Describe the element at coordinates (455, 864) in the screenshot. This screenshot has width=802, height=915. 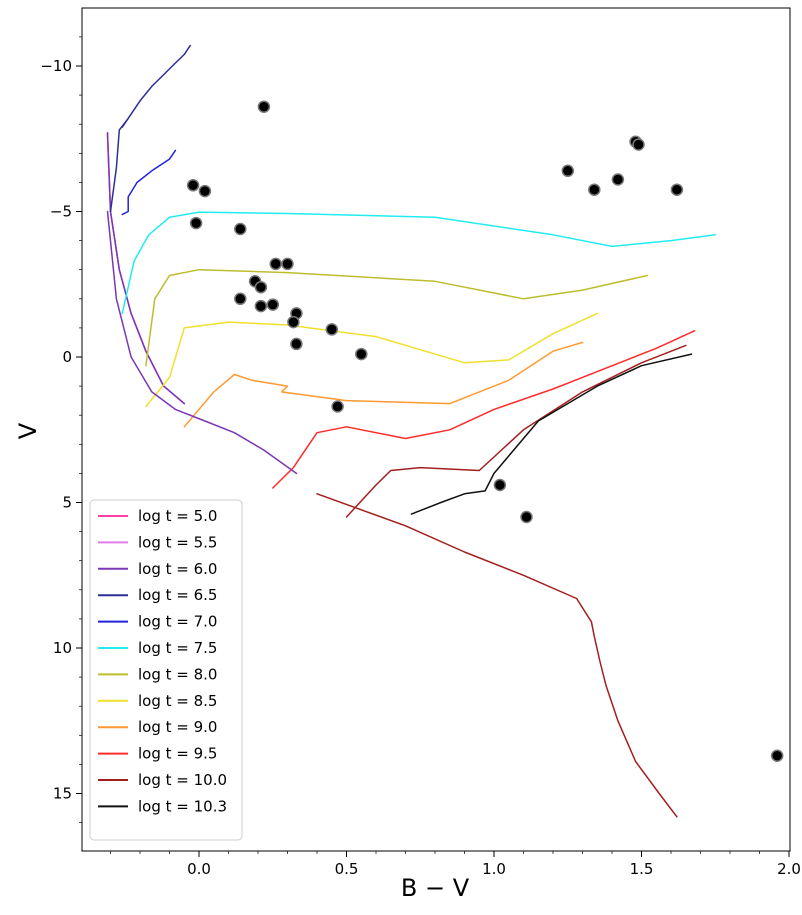
I see `x-axis-ticks: 0.0 0.5 1.0 1.5 2.0` at that location.